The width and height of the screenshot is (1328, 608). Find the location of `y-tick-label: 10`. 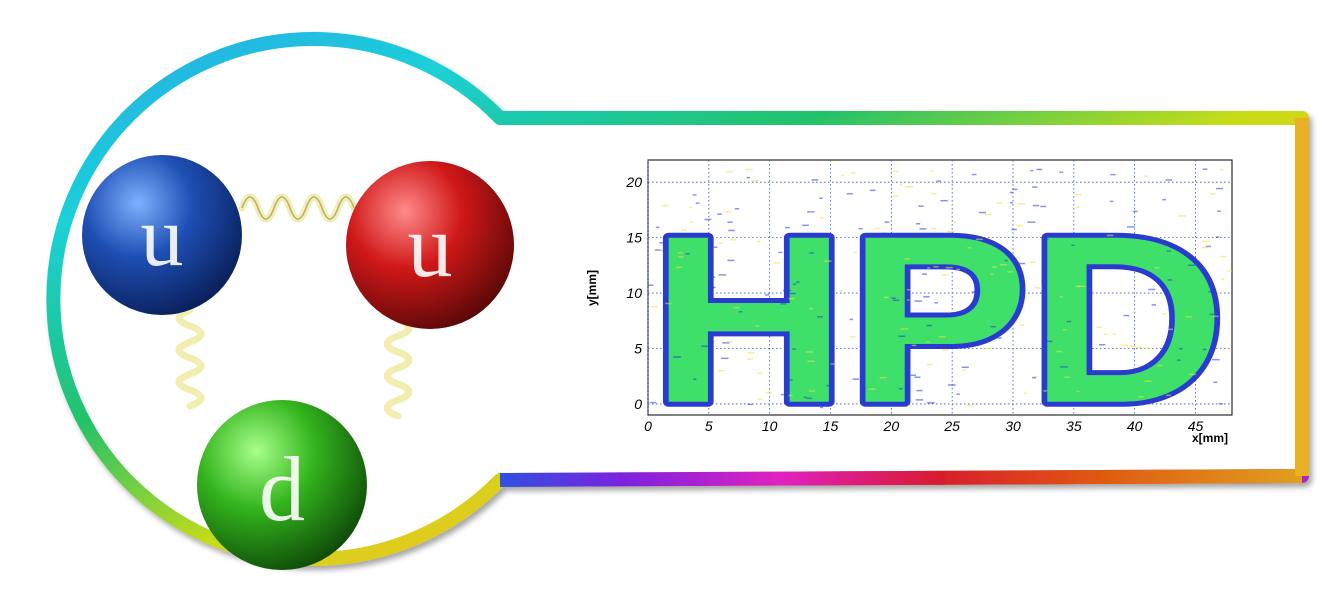

y-tick-label: 10 is located at coordinates (634, 293).